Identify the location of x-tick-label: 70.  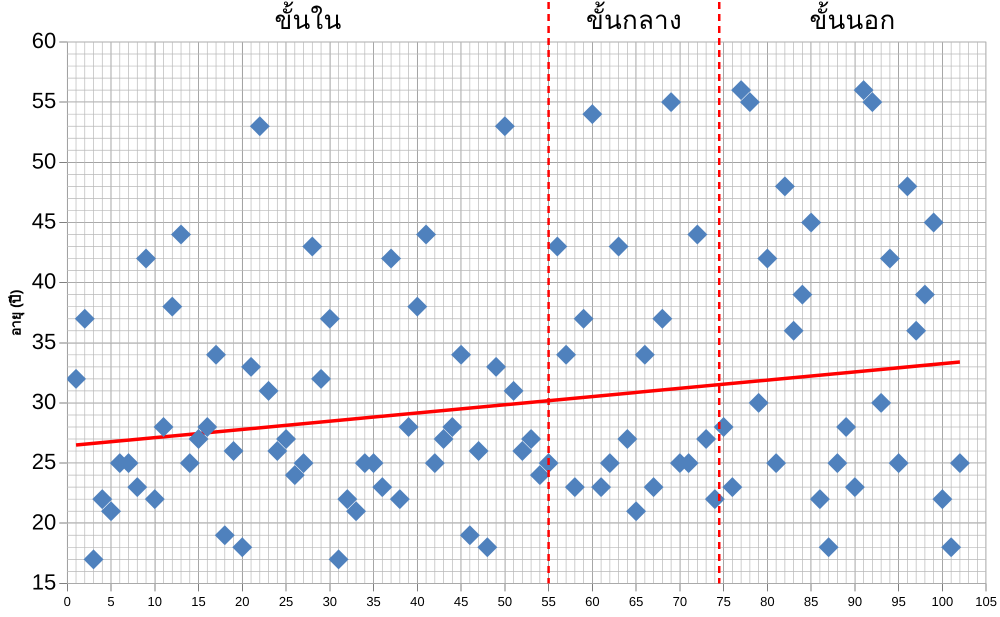
(680, 601).